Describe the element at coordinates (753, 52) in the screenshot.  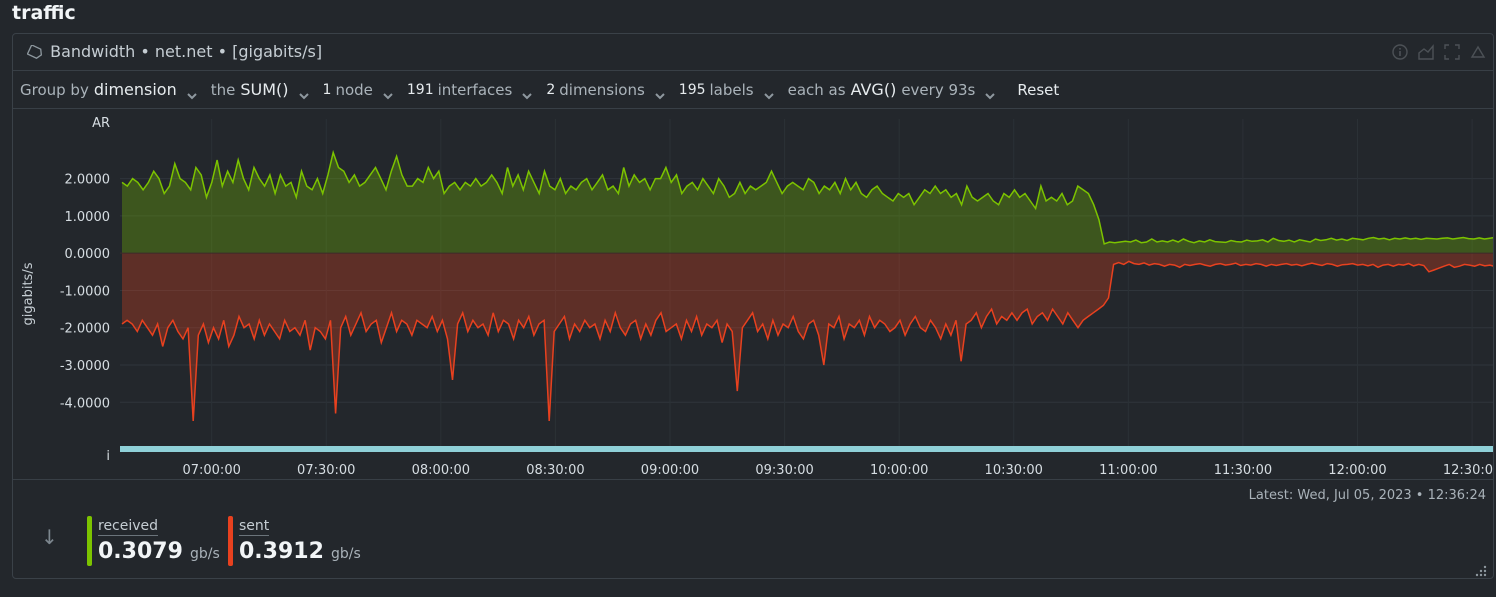
I see `panel-header: Bandwidth • net.net • [gigabits/s]` at that location.